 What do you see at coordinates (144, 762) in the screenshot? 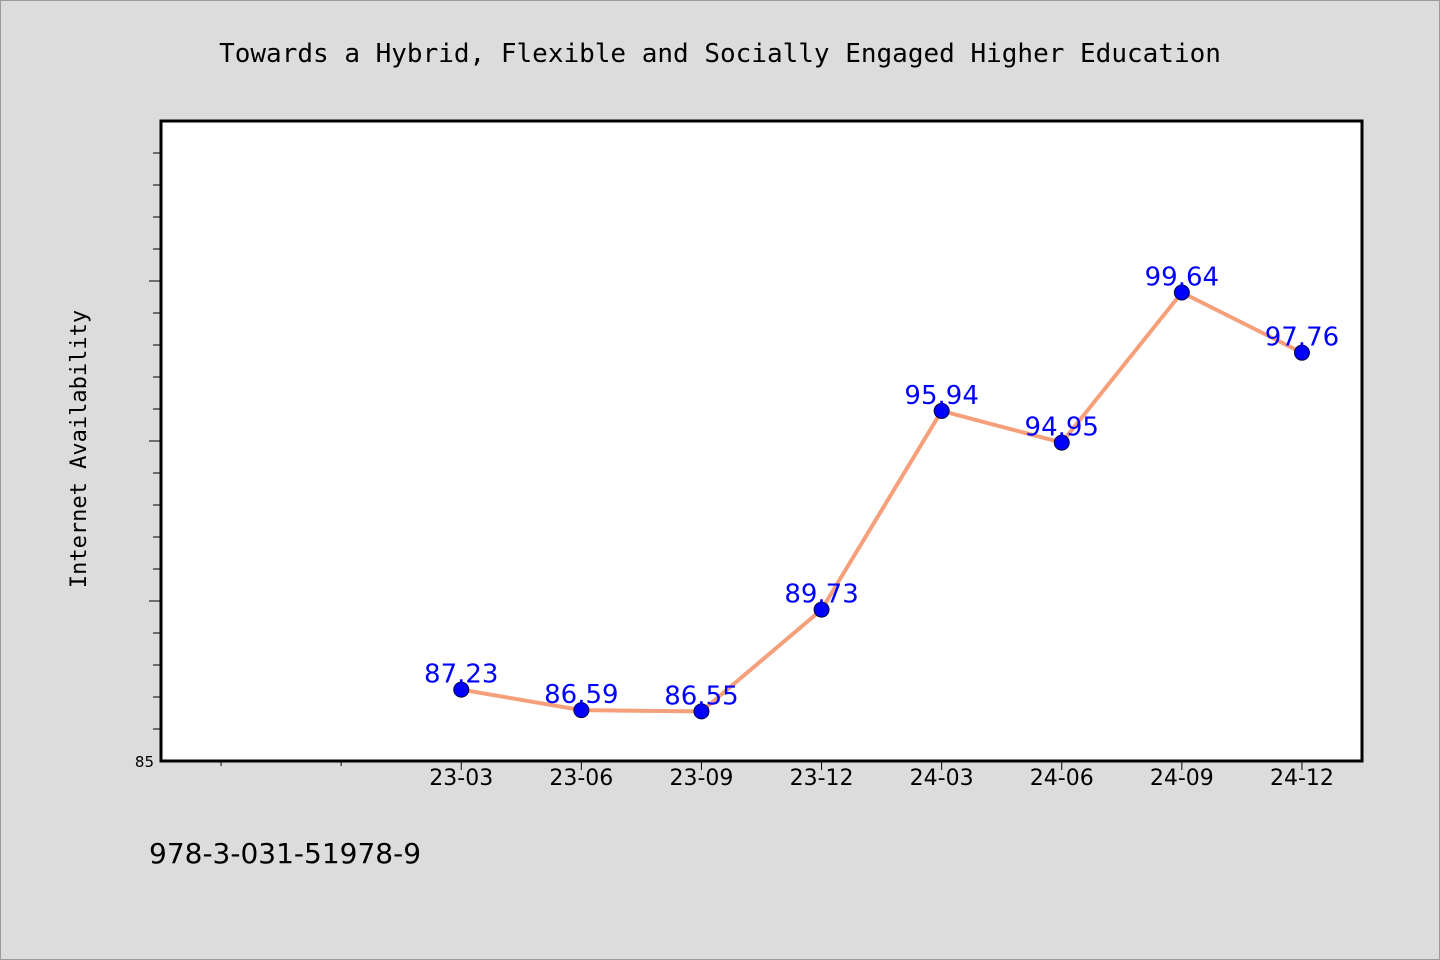
I see `y-tick-label-min: 85` at bounding box center [144, 762].